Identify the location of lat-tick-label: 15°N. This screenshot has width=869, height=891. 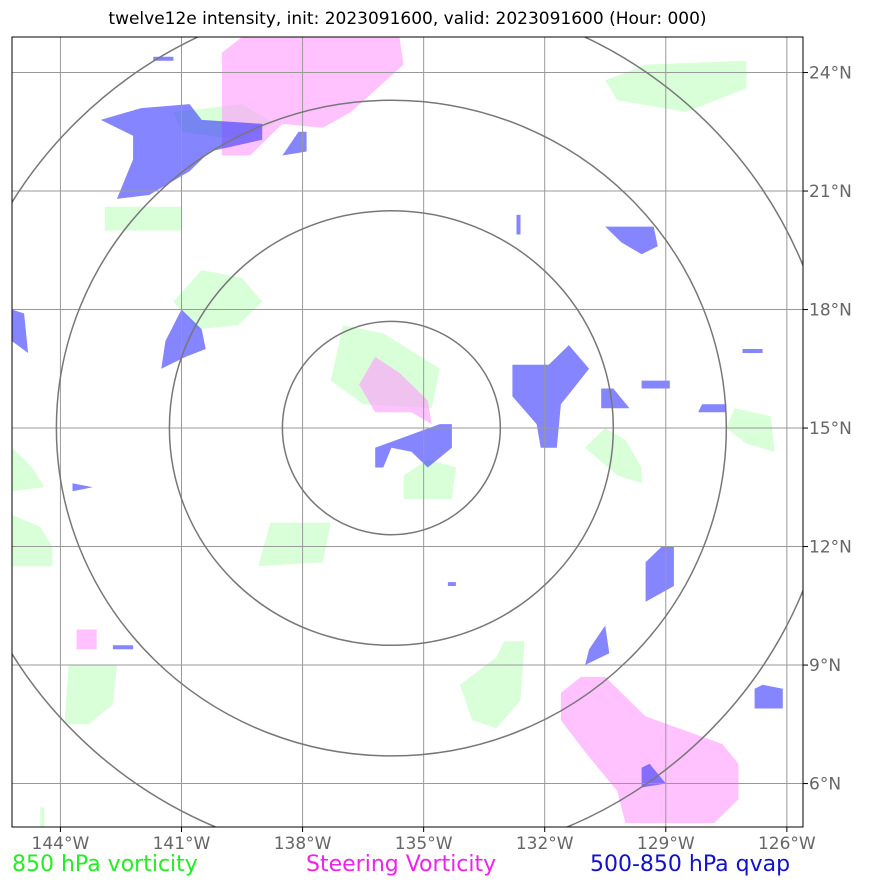
(830, 429).